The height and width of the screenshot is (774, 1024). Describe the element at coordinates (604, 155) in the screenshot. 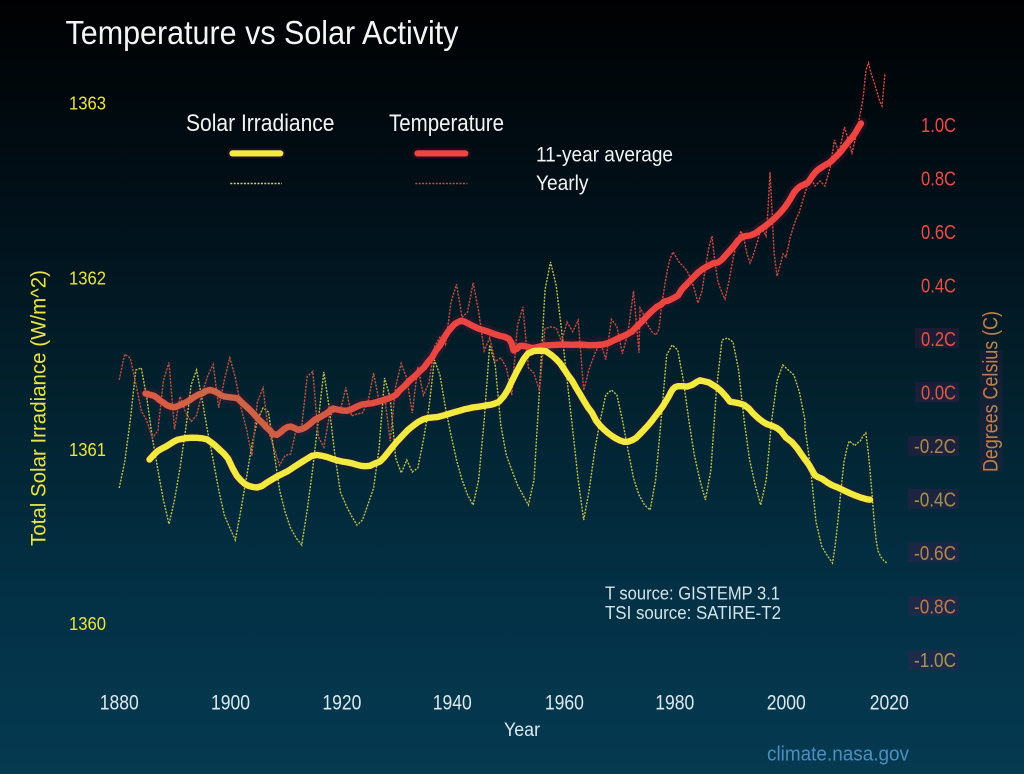

I see `svg-text: 11-year average` at that location.